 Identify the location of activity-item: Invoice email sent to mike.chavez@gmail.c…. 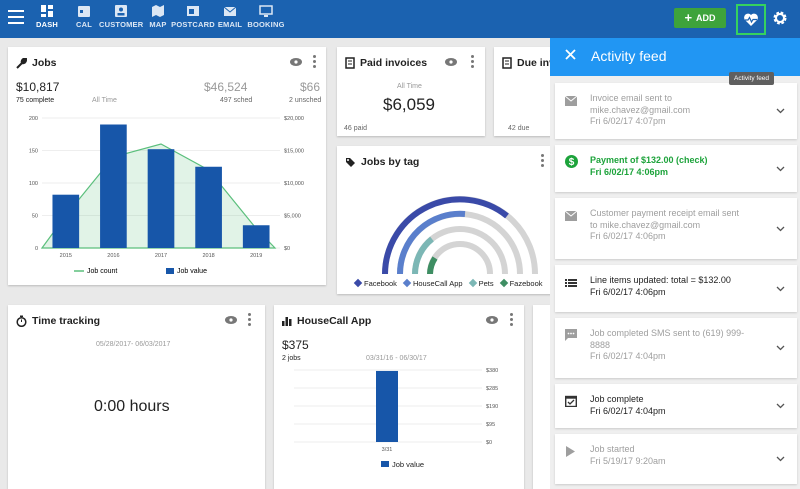
(676, 111).